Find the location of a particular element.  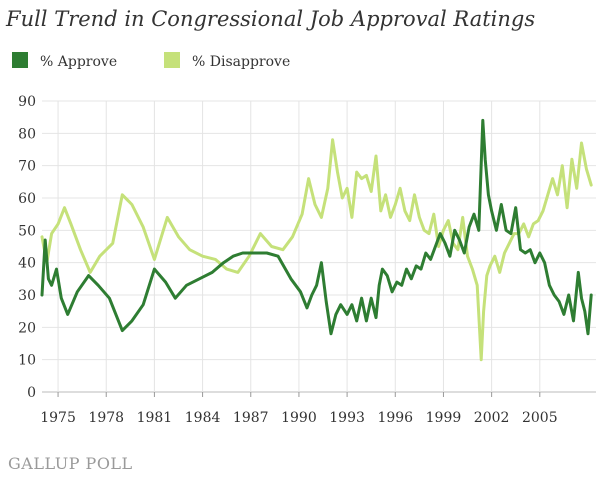

x-tick-label: 1987 is located at coordinates (251, 418).